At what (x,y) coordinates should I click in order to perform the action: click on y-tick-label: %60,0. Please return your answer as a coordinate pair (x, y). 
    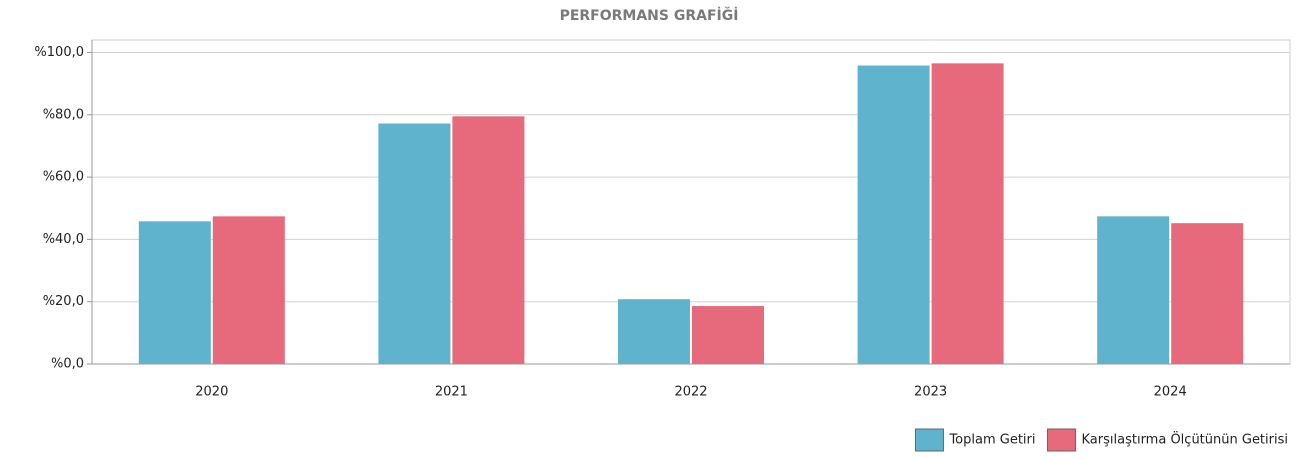
    Looking at the image, I should click on (63, 177).